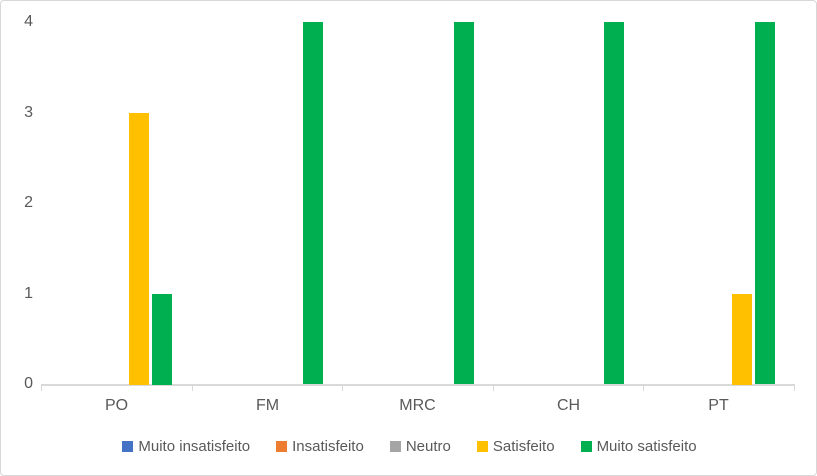 The image size is (817, 476). Describe the element at coordinates (139, 249) in the screenshot. I see `bar-PO-satisfeito` at that location.